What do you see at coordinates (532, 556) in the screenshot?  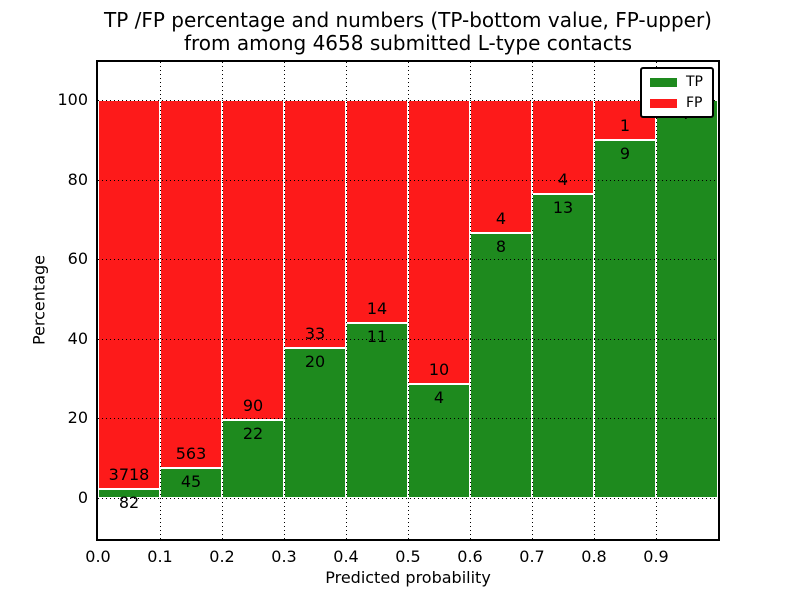 I see `x-tick-label: 0.7` at bounding box center [532, 556].